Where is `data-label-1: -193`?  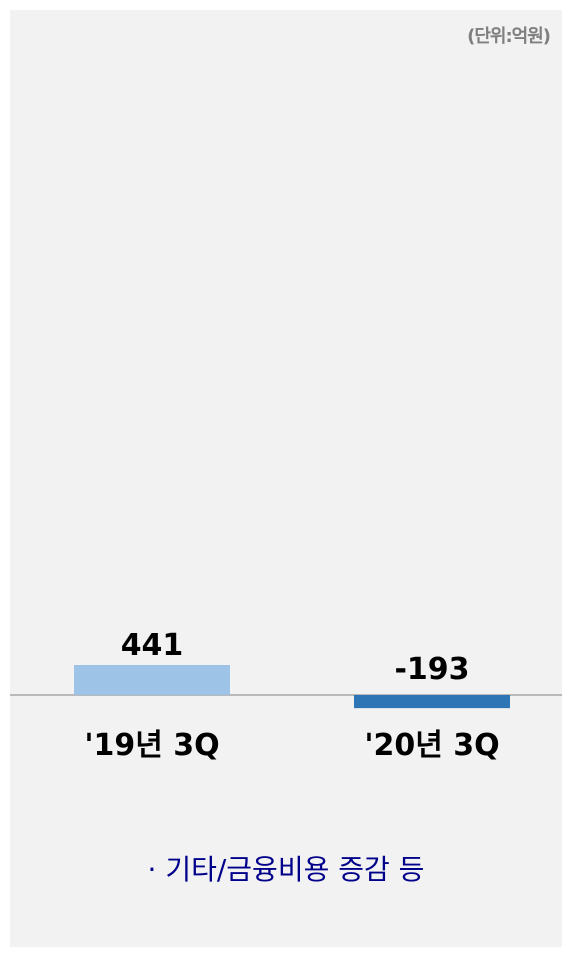
data-label-1: -193 is located at coordinates (431, 669).